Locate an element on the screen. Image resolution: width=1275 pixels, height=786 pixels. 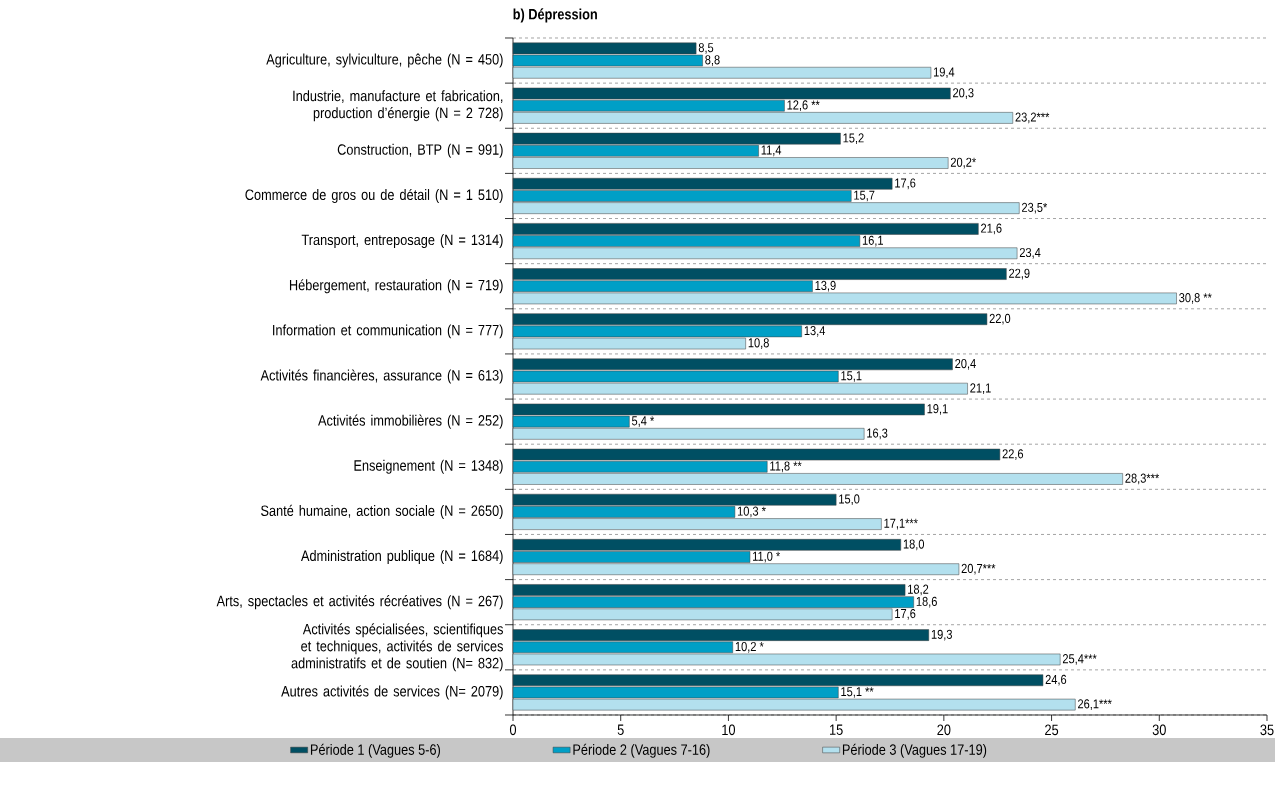
y-tick-label: Industrie, manufacture et fabrication, production d’énergie (N = 2 728) is located at coordinates (398, 106).